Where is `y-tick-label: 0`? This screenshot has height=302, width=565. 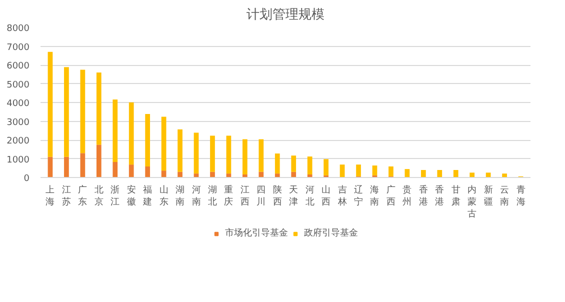 y-tick-label: 0 is located at coordinates (27, 179).